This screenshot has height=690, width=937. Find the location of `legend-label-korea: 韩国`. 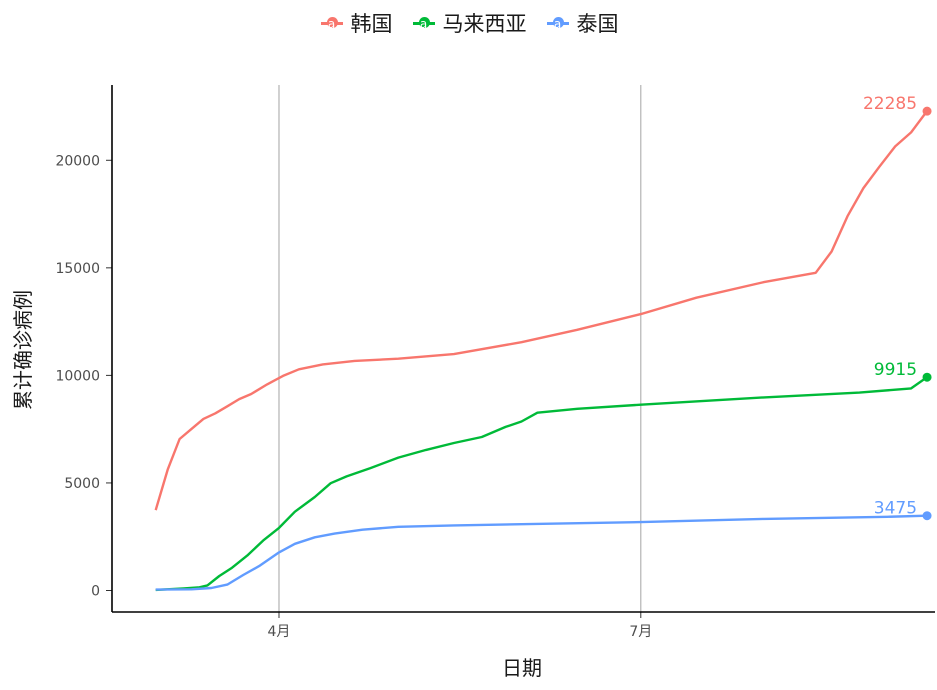

legend-label-korea: 韩国 is located at coordinates (371, 24).